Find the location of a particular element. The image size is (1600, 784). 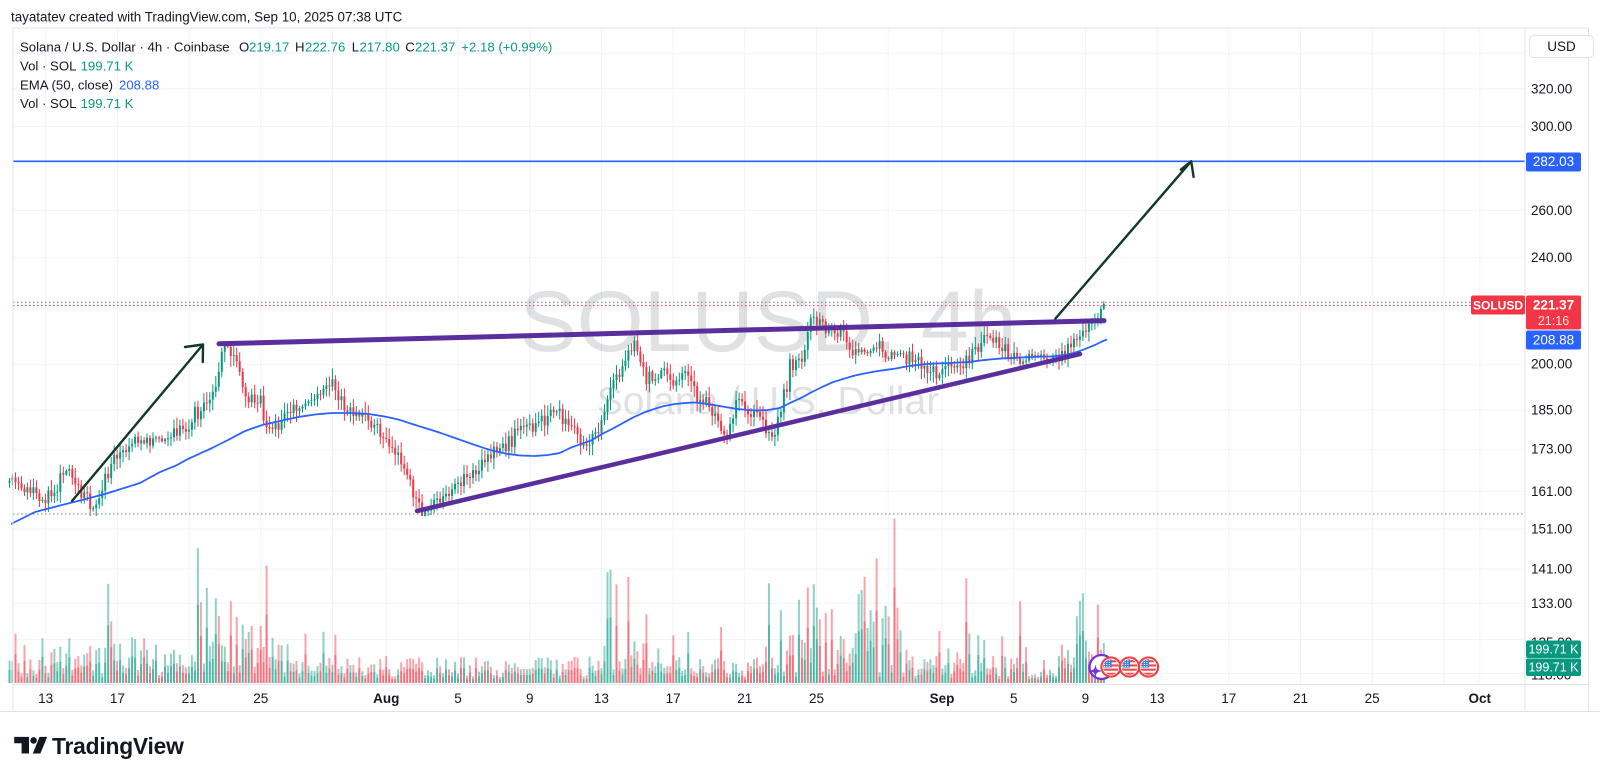

svg-text: 173.00 is located at coordinates (1551, 449).